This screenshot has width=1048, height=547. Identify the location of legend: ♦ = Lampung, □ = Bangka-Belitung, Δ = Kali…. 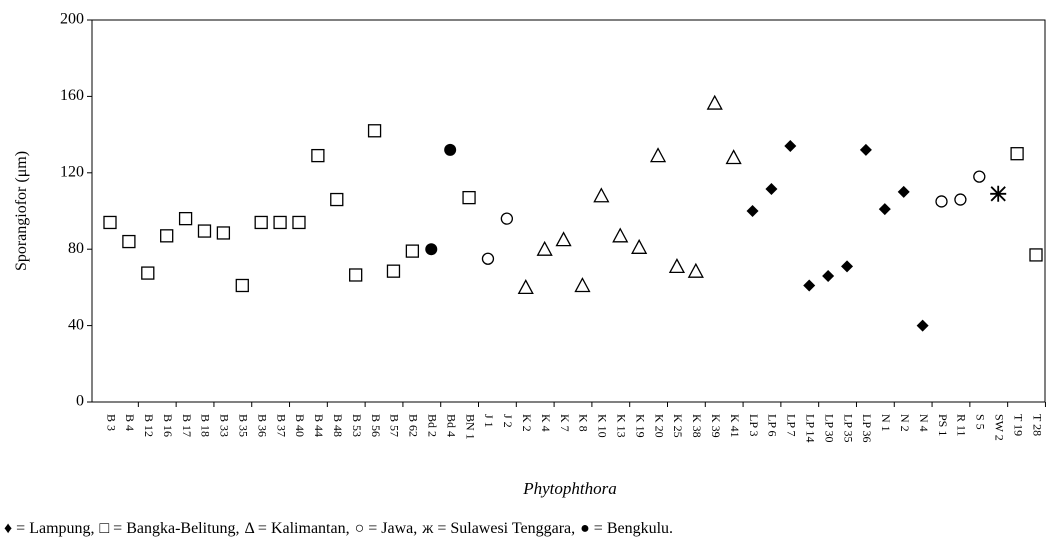
(338, 528).